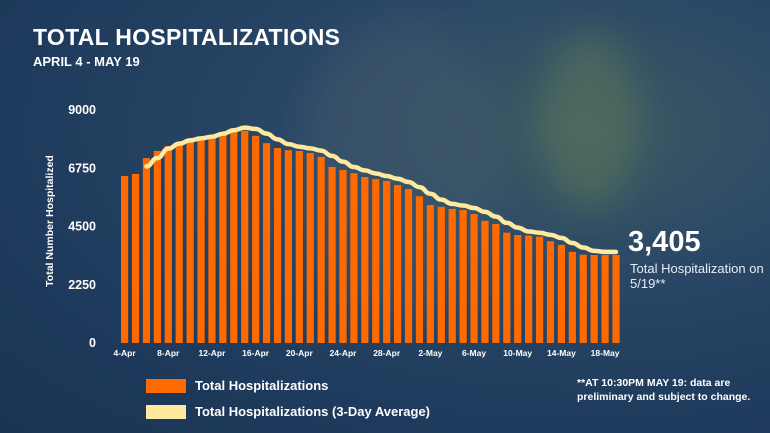 This screenshot has height=433, width=770. What do you see at coordinates (166, 411) in the screenshot?
I see `legend-swatch-line` at bounding box center [166, 411].